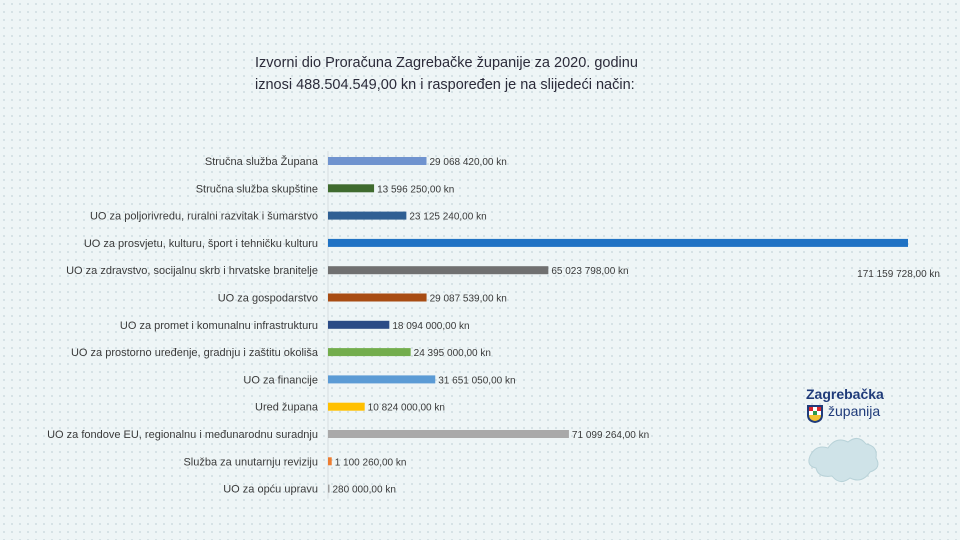 This screenshot has width=960, height=540. What do you see at coordinates (287, 408) in the screenshot?
I see `category-label: Ured župana` at bounding box center [287, 408].